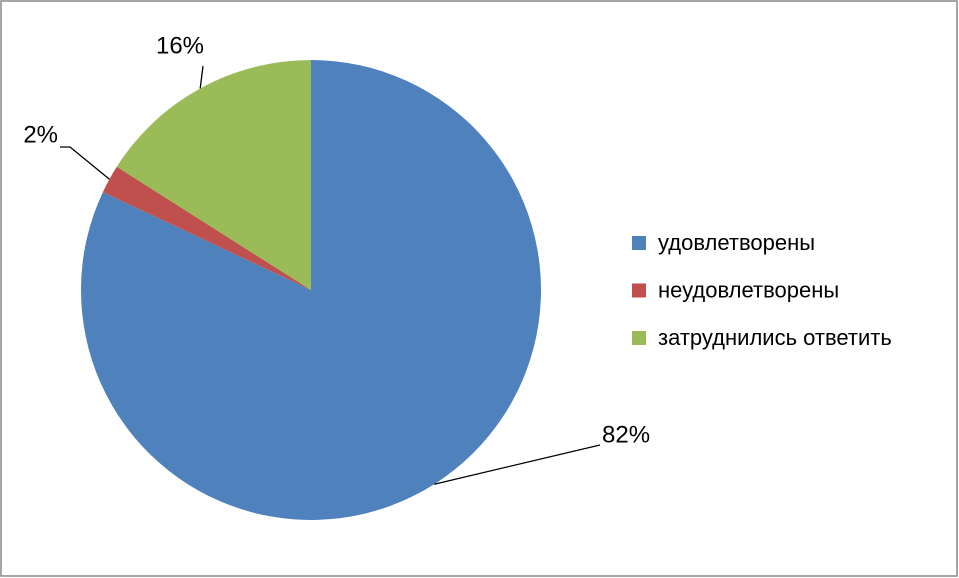  Describe the element at coordinates (180, 45) in the screenshot. I see `data-label: 16%` at that location.